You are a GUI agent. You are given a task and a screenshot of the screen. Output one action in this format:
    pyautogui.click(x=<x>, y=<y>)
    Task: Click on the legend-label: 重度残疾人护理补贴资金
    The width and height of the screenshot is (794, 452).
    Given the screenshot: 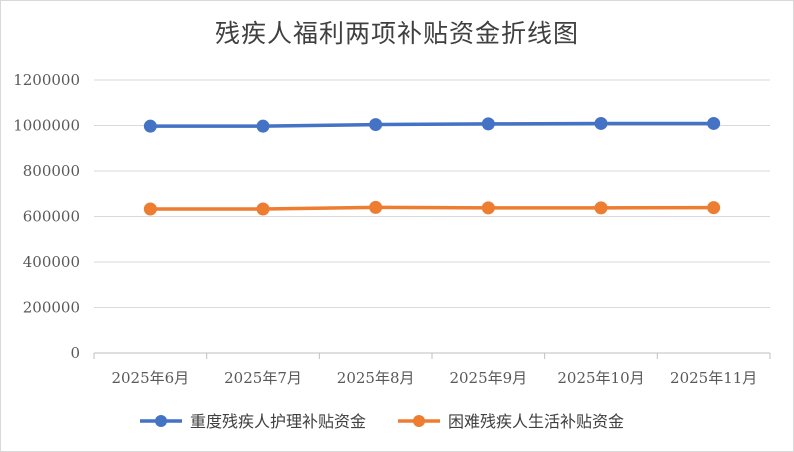 What is the action you would take?
    pyautogui.click(x=278, y=421)
    